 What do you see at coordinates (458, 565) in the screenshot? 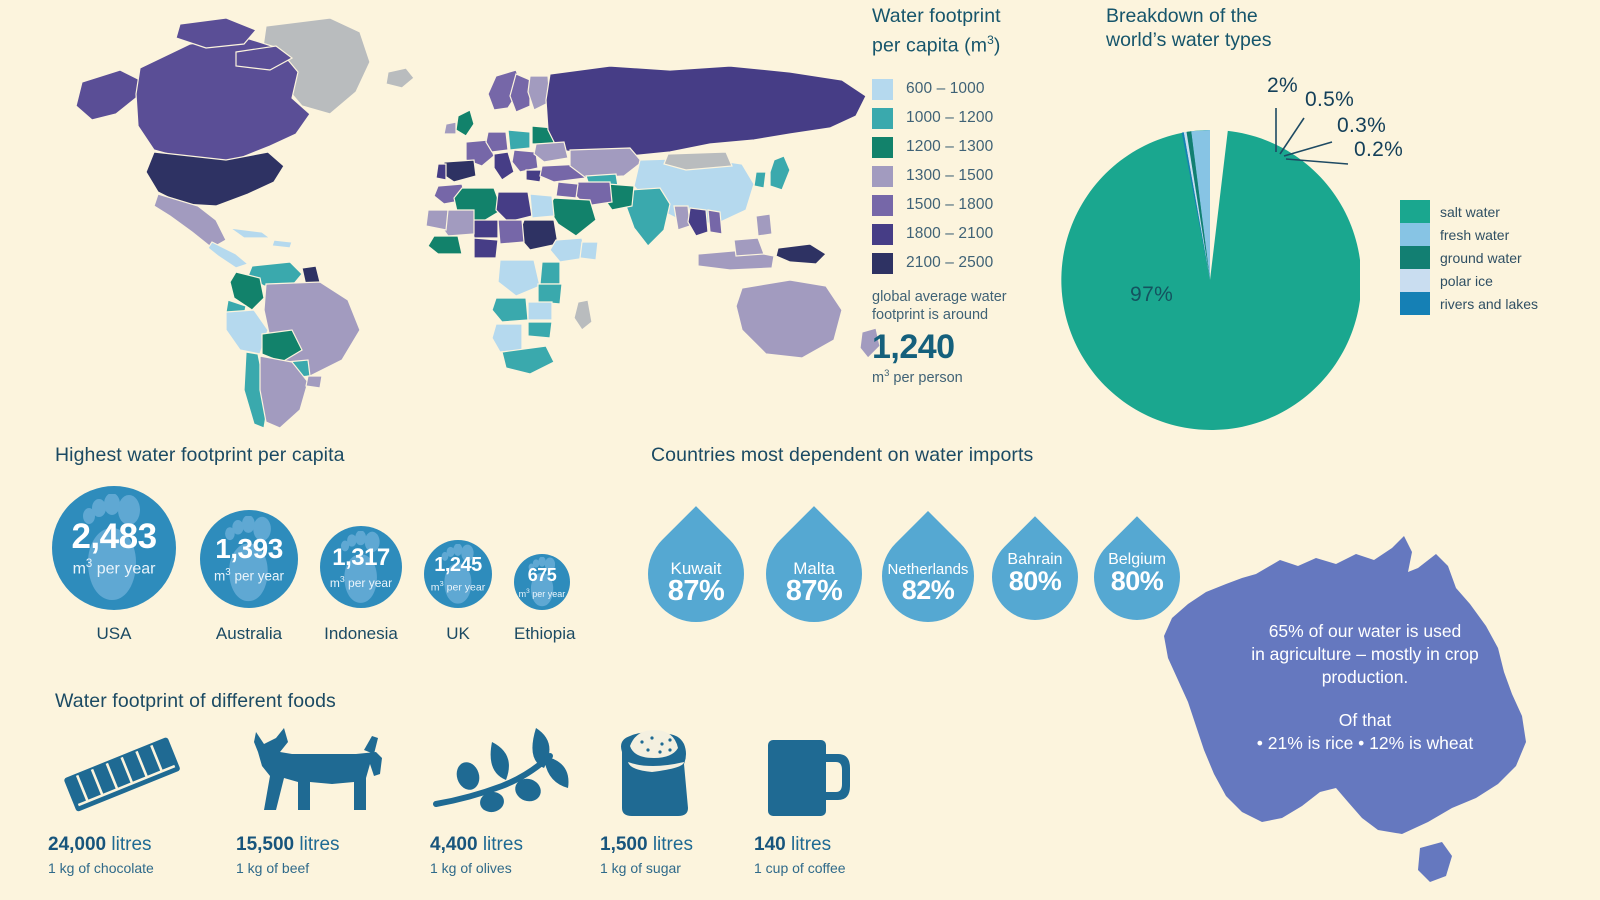
I see `footprint-value: 1,245` at bounding box center [458, 565].